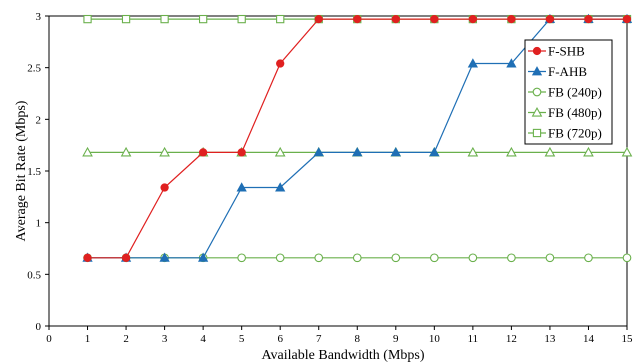  What do you see at coordinates (575, 112) in the screenshot?
I see `legend-label: FB (480p)` at bounding box center [575, 112].